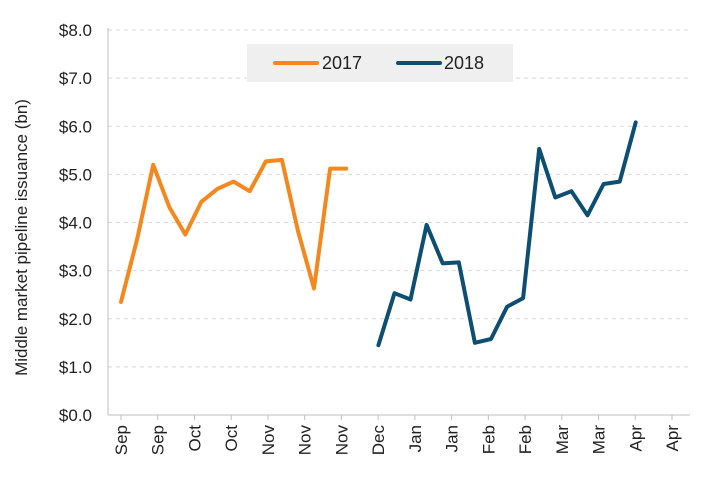  Describe the element at coordinates (380, 63) in the screenshot. I see `legend: 2017 2018` at that location.